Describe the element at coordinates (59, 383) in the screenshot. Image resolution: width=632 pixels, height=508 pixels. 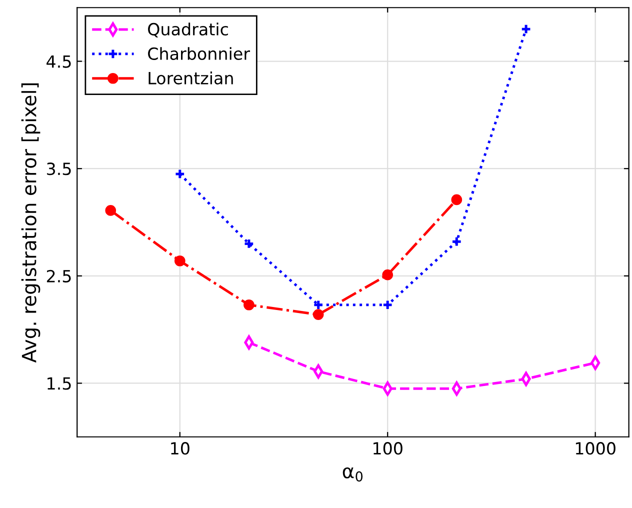
I see `y-tick-label: 1.5` at that location.